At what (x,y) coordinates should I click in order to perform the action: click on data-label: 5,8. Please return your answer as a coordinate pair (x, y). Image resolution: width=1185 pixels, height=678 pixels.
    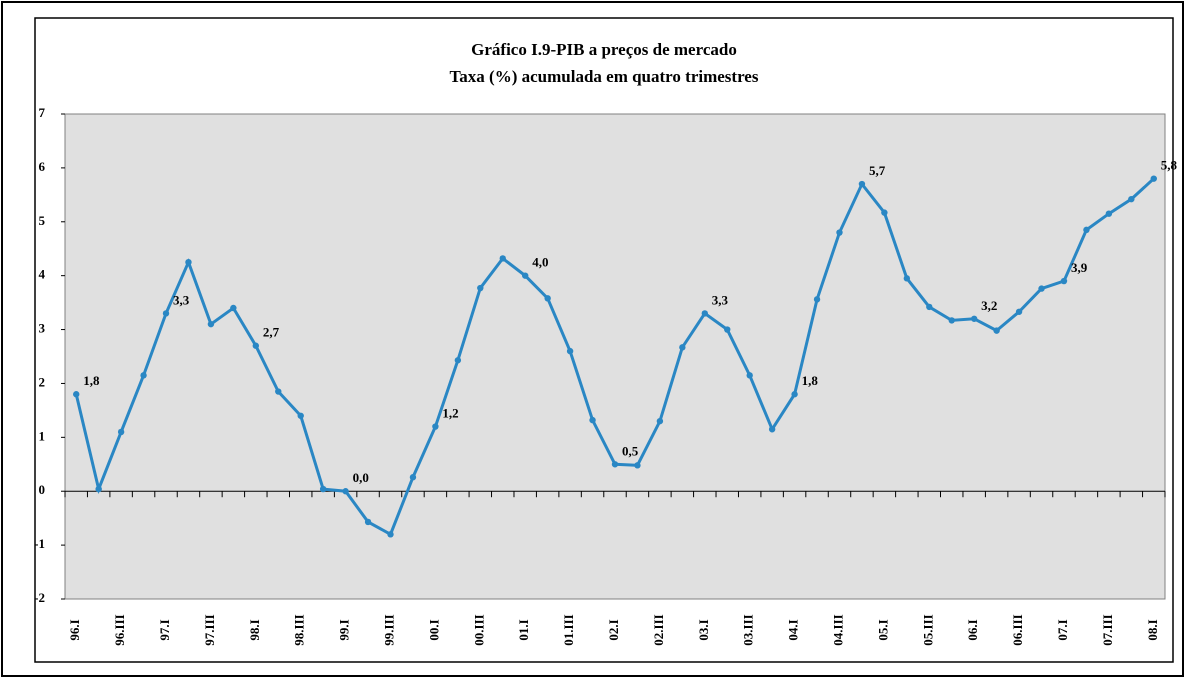
    Looking at the image, I should click on (1169, 165).